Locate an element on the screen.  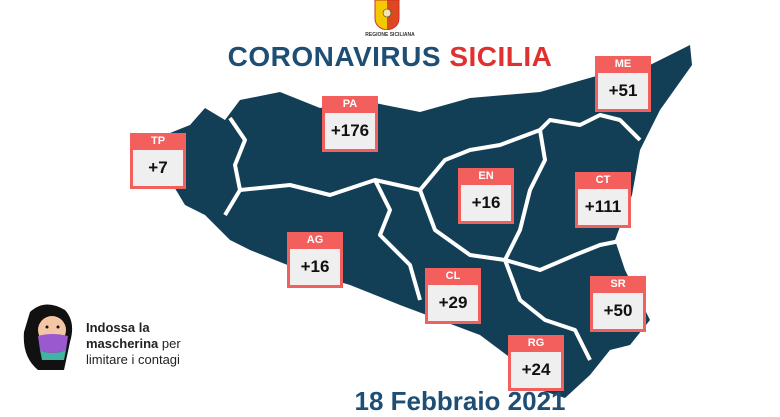
border-pa-ag is located at coordinates (330, 187).